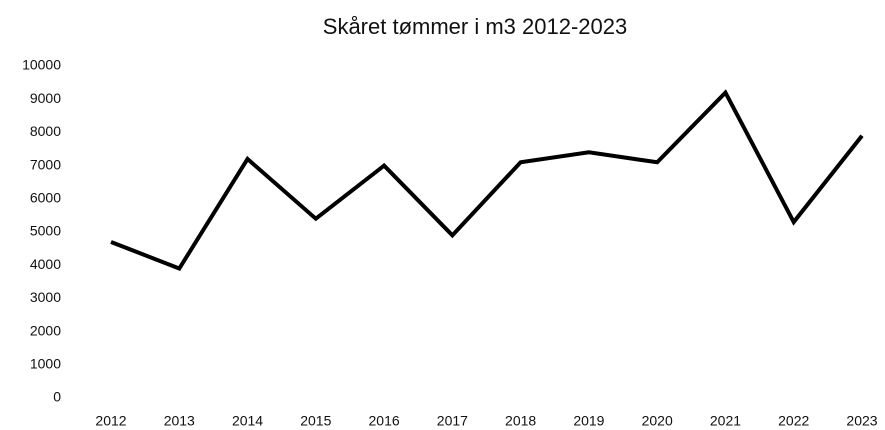  I want to click on y-tick-label: 7000, so click(45, 164).